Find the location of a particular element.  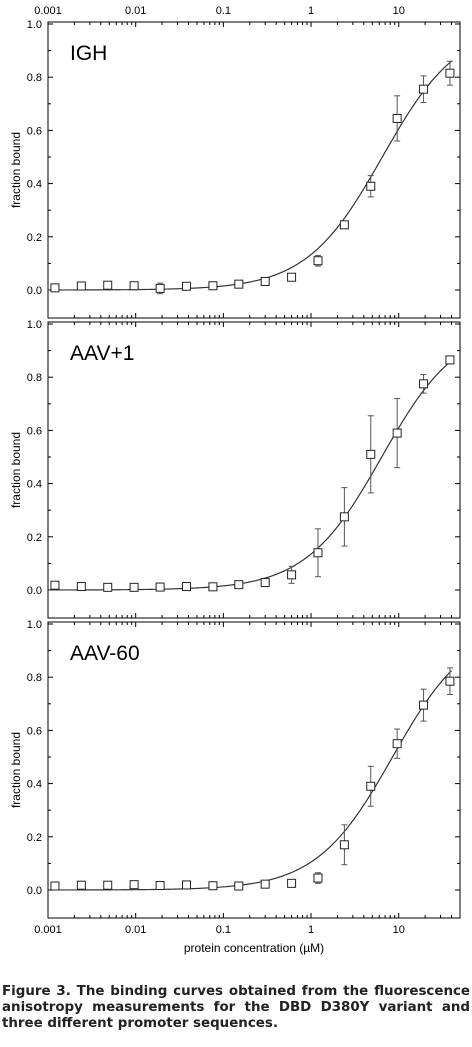

panel-label: AAV-60 is located at coordinates (105, 653).